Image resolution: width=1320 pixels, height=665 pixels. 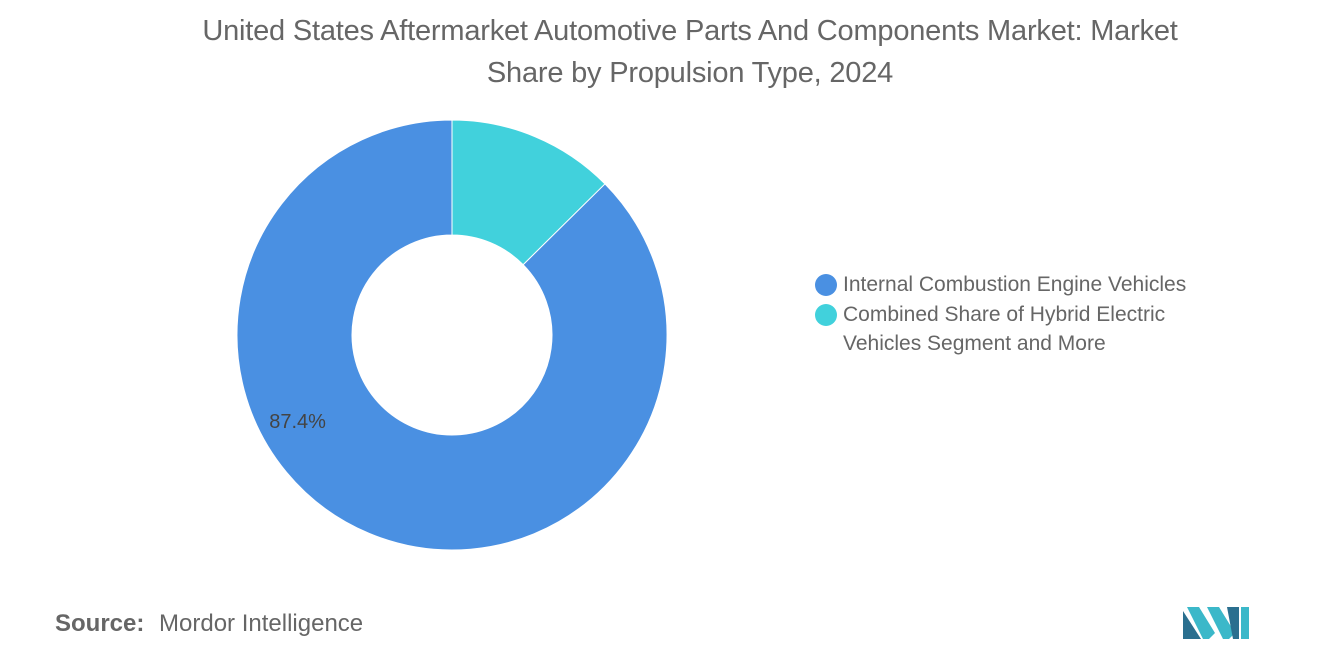 I want to click on slice-label-ice: 87.4%, so click(x=297, y=422).